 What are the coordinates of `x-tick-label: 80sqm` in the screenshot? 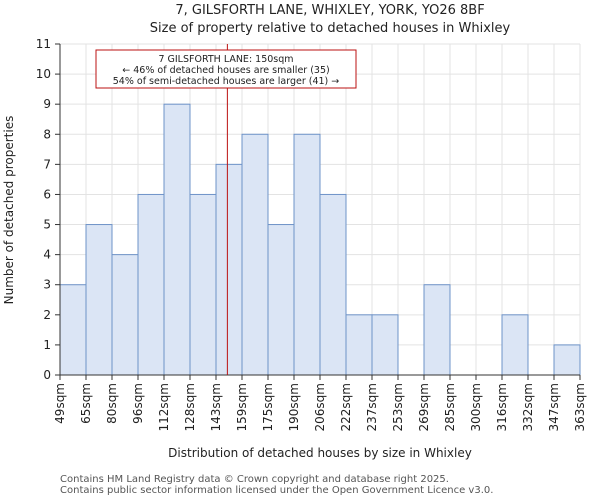 It's located at (112, 403).